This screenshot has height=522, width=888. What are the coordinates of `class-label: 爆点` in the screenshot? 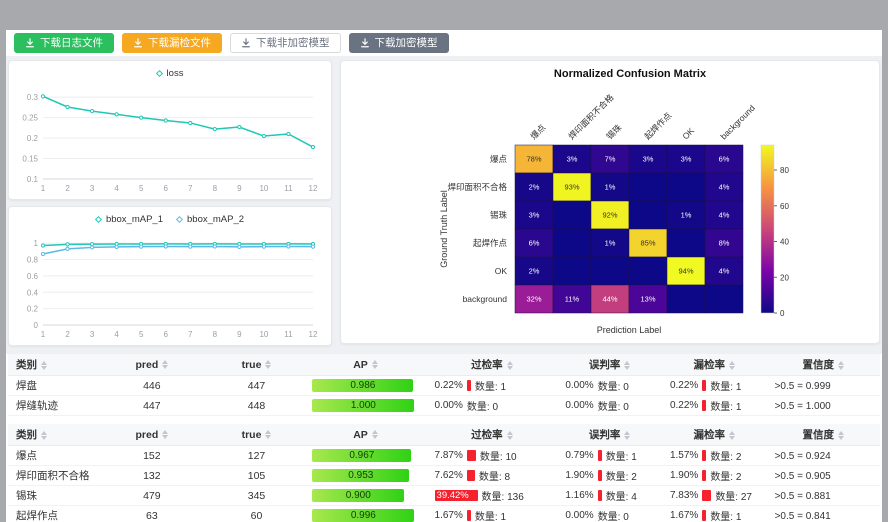 It's located at (52, 455).